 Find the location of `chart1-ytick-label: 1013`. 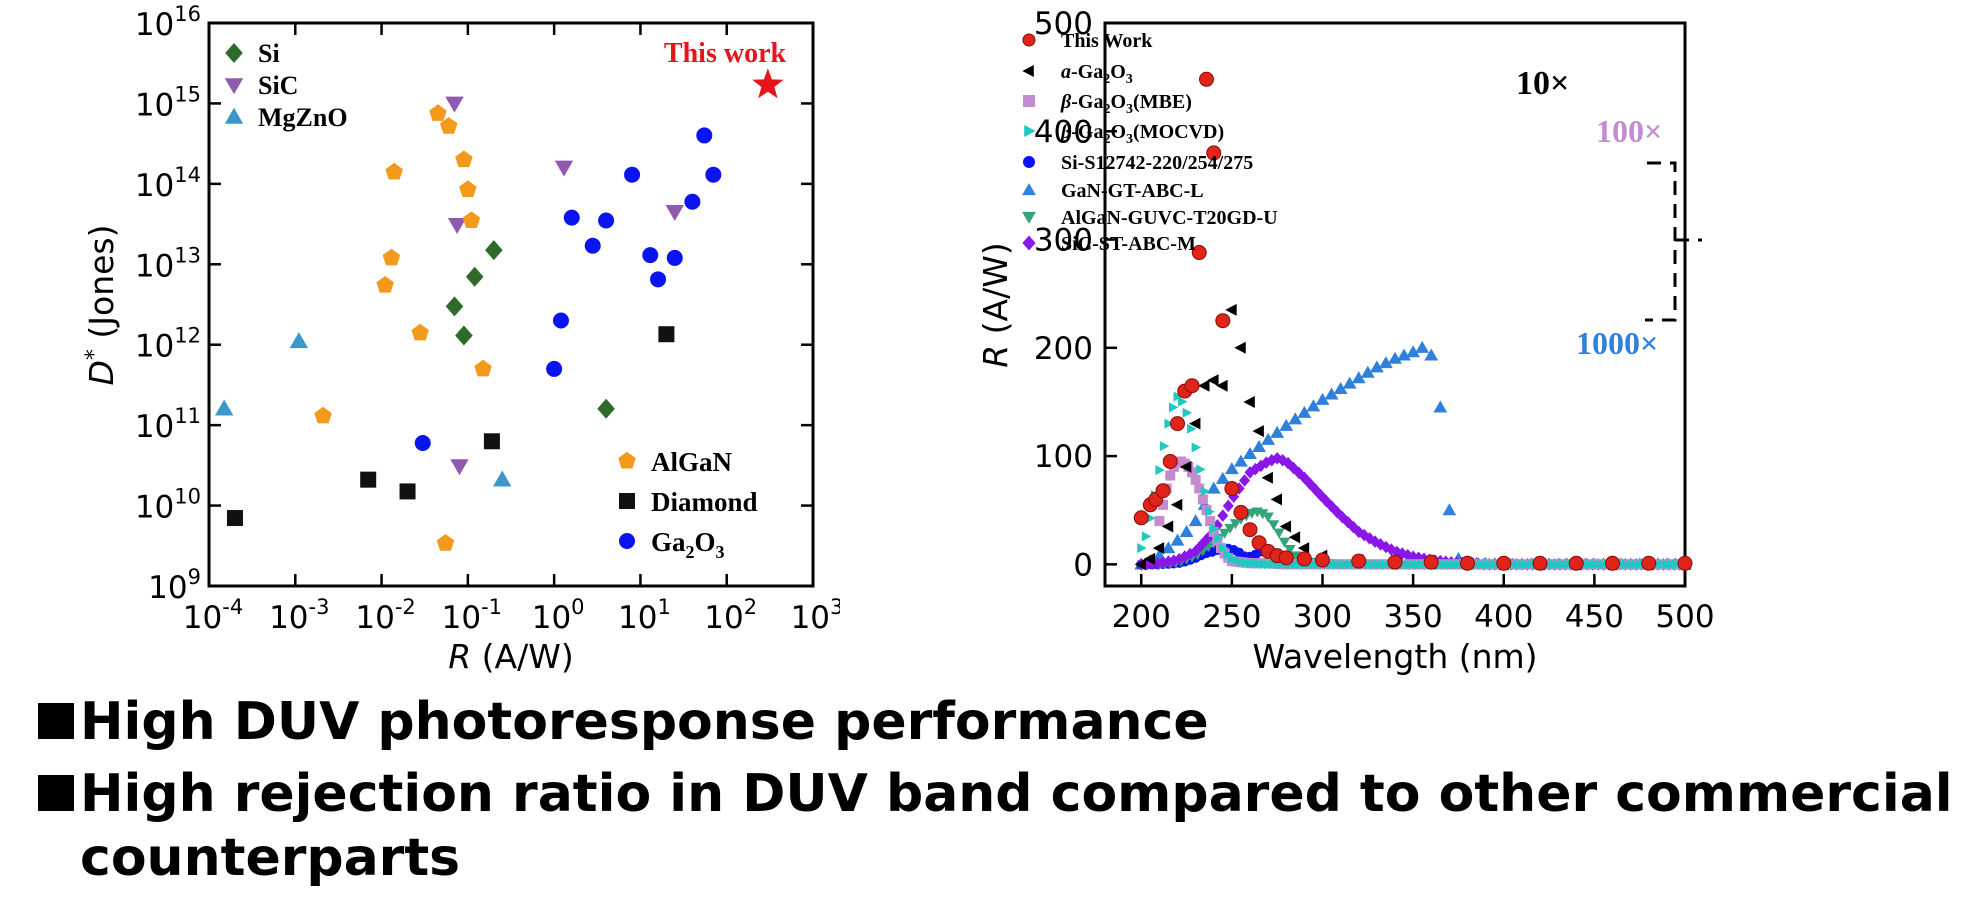

chart1-ytick-label: 1013 is located at coordinates (168, 263).